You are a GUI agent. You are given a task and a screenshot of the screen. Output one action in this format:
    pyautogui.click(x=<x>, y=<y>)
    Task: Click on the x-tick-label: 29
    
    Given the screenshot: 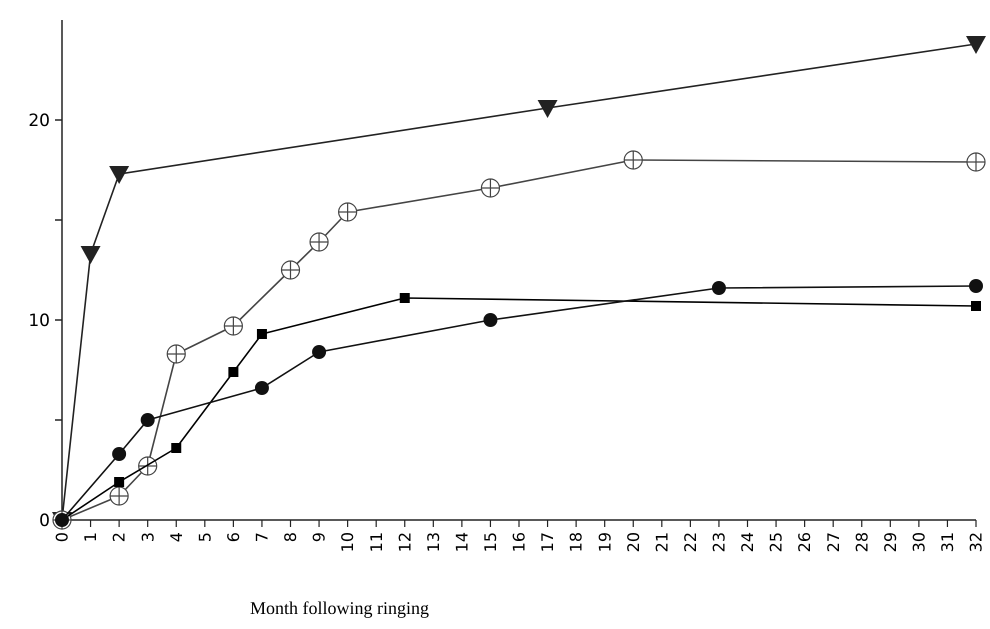 What is the action you would take?
    pyautogui.click(x=890, y=542)
    